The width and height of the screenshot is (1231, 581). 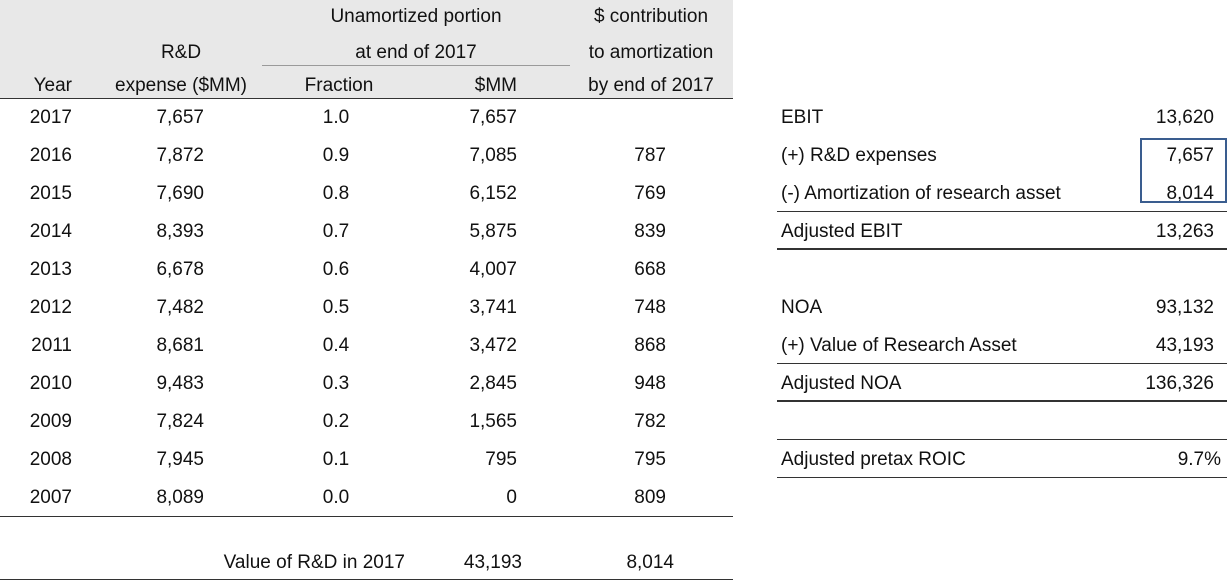 What do you see at coordinates (650, 193) in the screenshot?
I see `row-2015-contribution: 769` at bounding box center [650, 193].